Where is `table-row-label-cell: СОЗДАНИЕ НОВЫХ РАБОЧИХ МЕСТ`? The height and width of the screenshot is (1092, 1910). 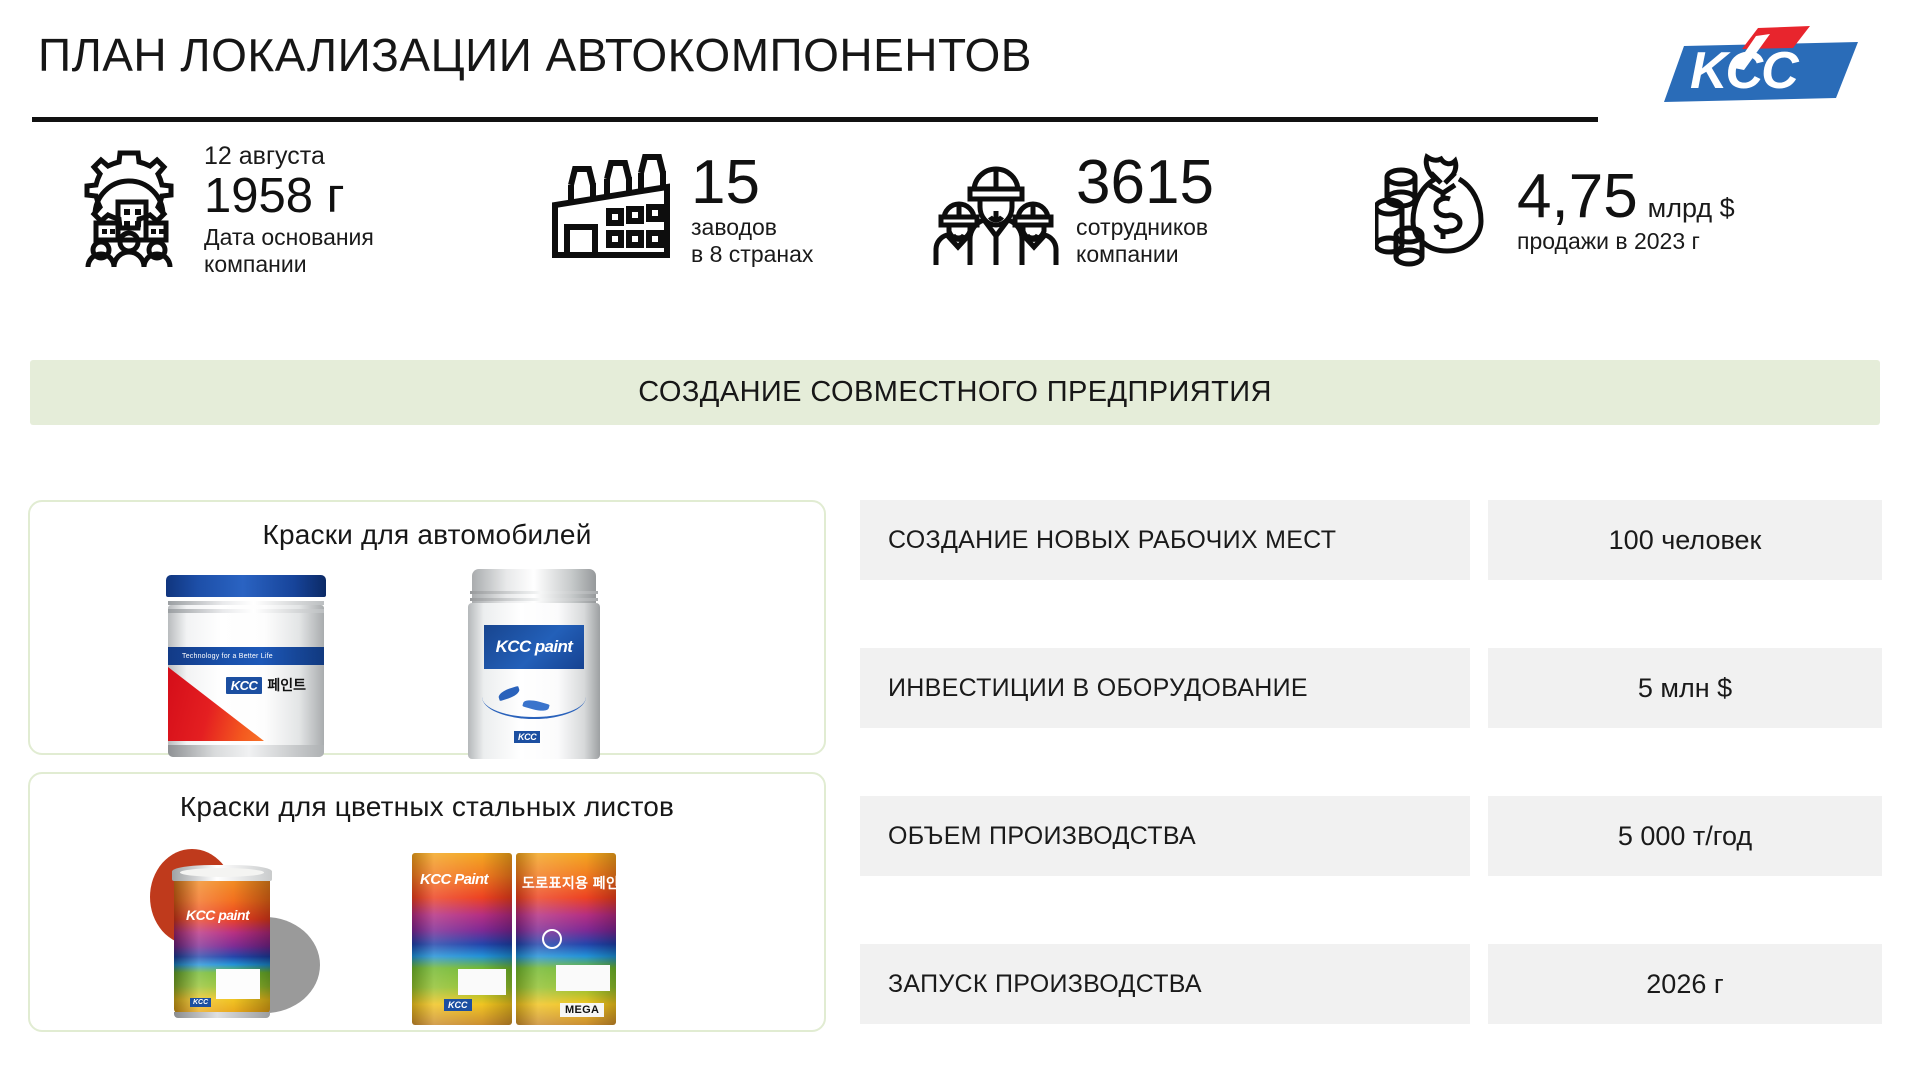 table-row-label-cell: СОЗДАНИЕ НОВЫХ РАБОЧИХ МЕСТ is located at coordinates (1165, 540).